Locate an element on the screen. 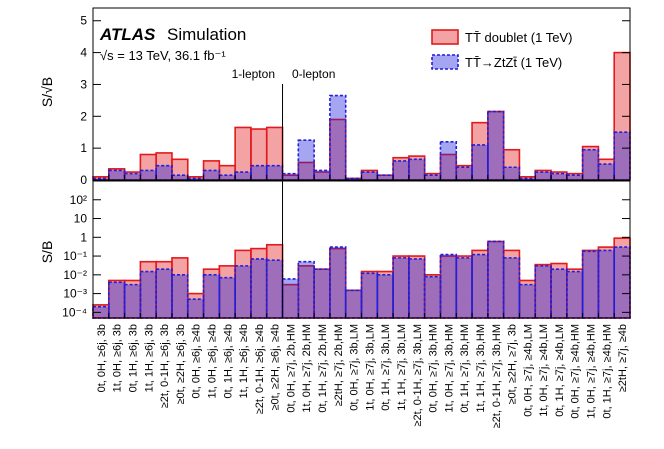  legend-label: TT̄→ZtZt̄ (1 TeV) is located at coordinates (513, 62).